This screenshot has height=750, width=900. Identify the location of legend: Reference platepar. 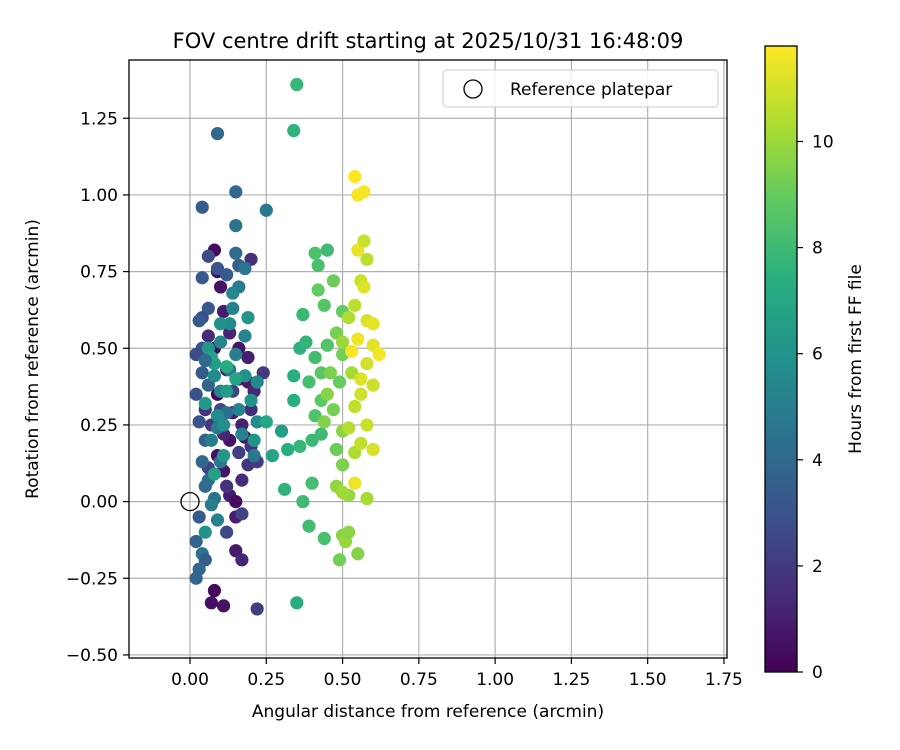
(580, 88).